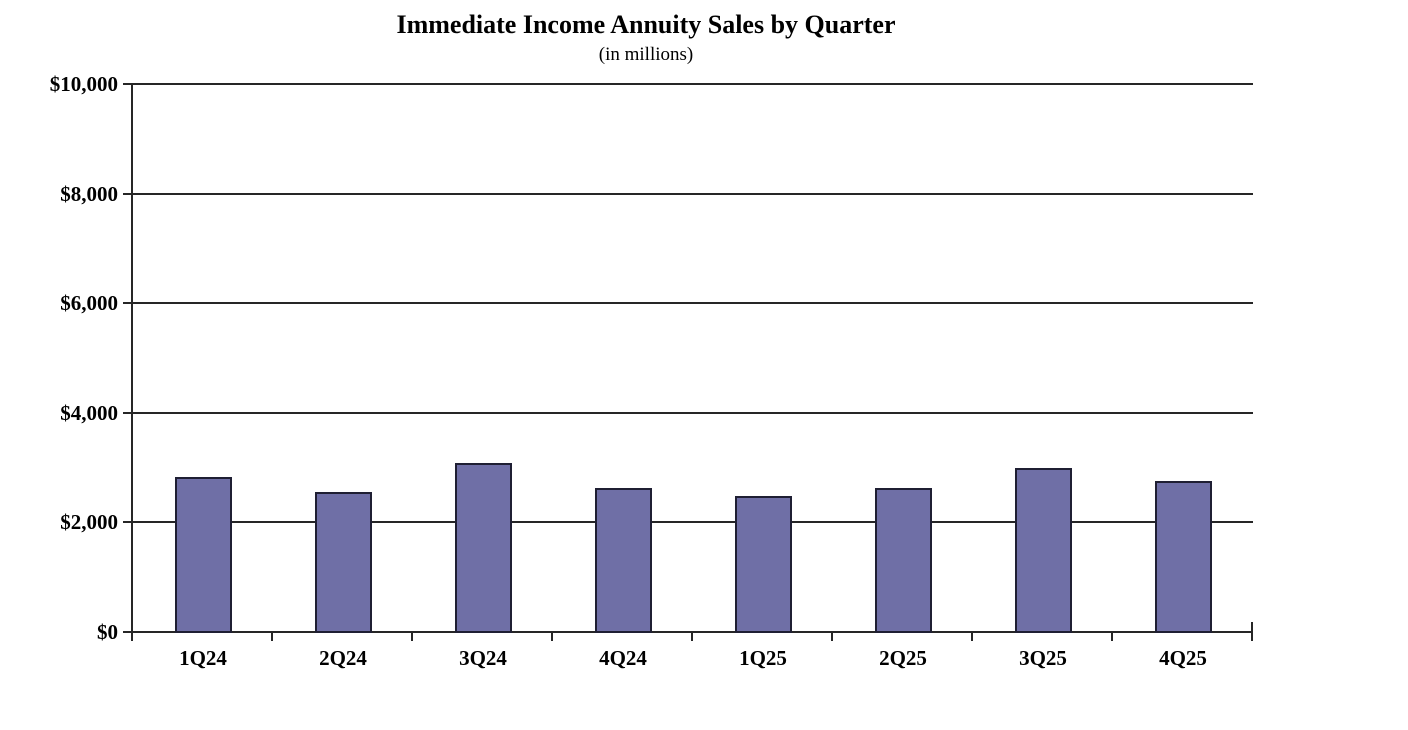  I want to click on x-axis-category-label: 3Q25, so click(1043, 658).